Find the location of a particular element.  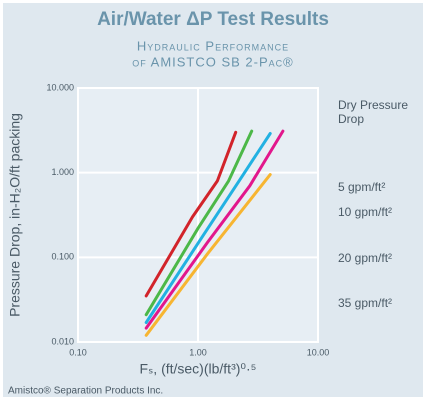

legend-label: 35 gpm/ft² is located at coordinates (365, 303).